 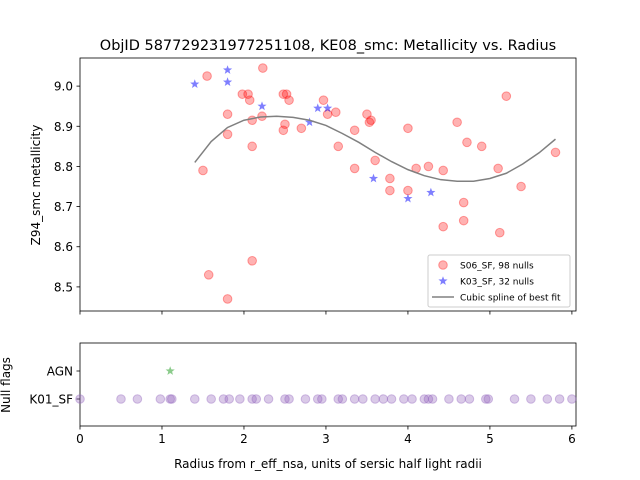 I want to click on y-tick-label: 8.9, so click(x=63, y=127).